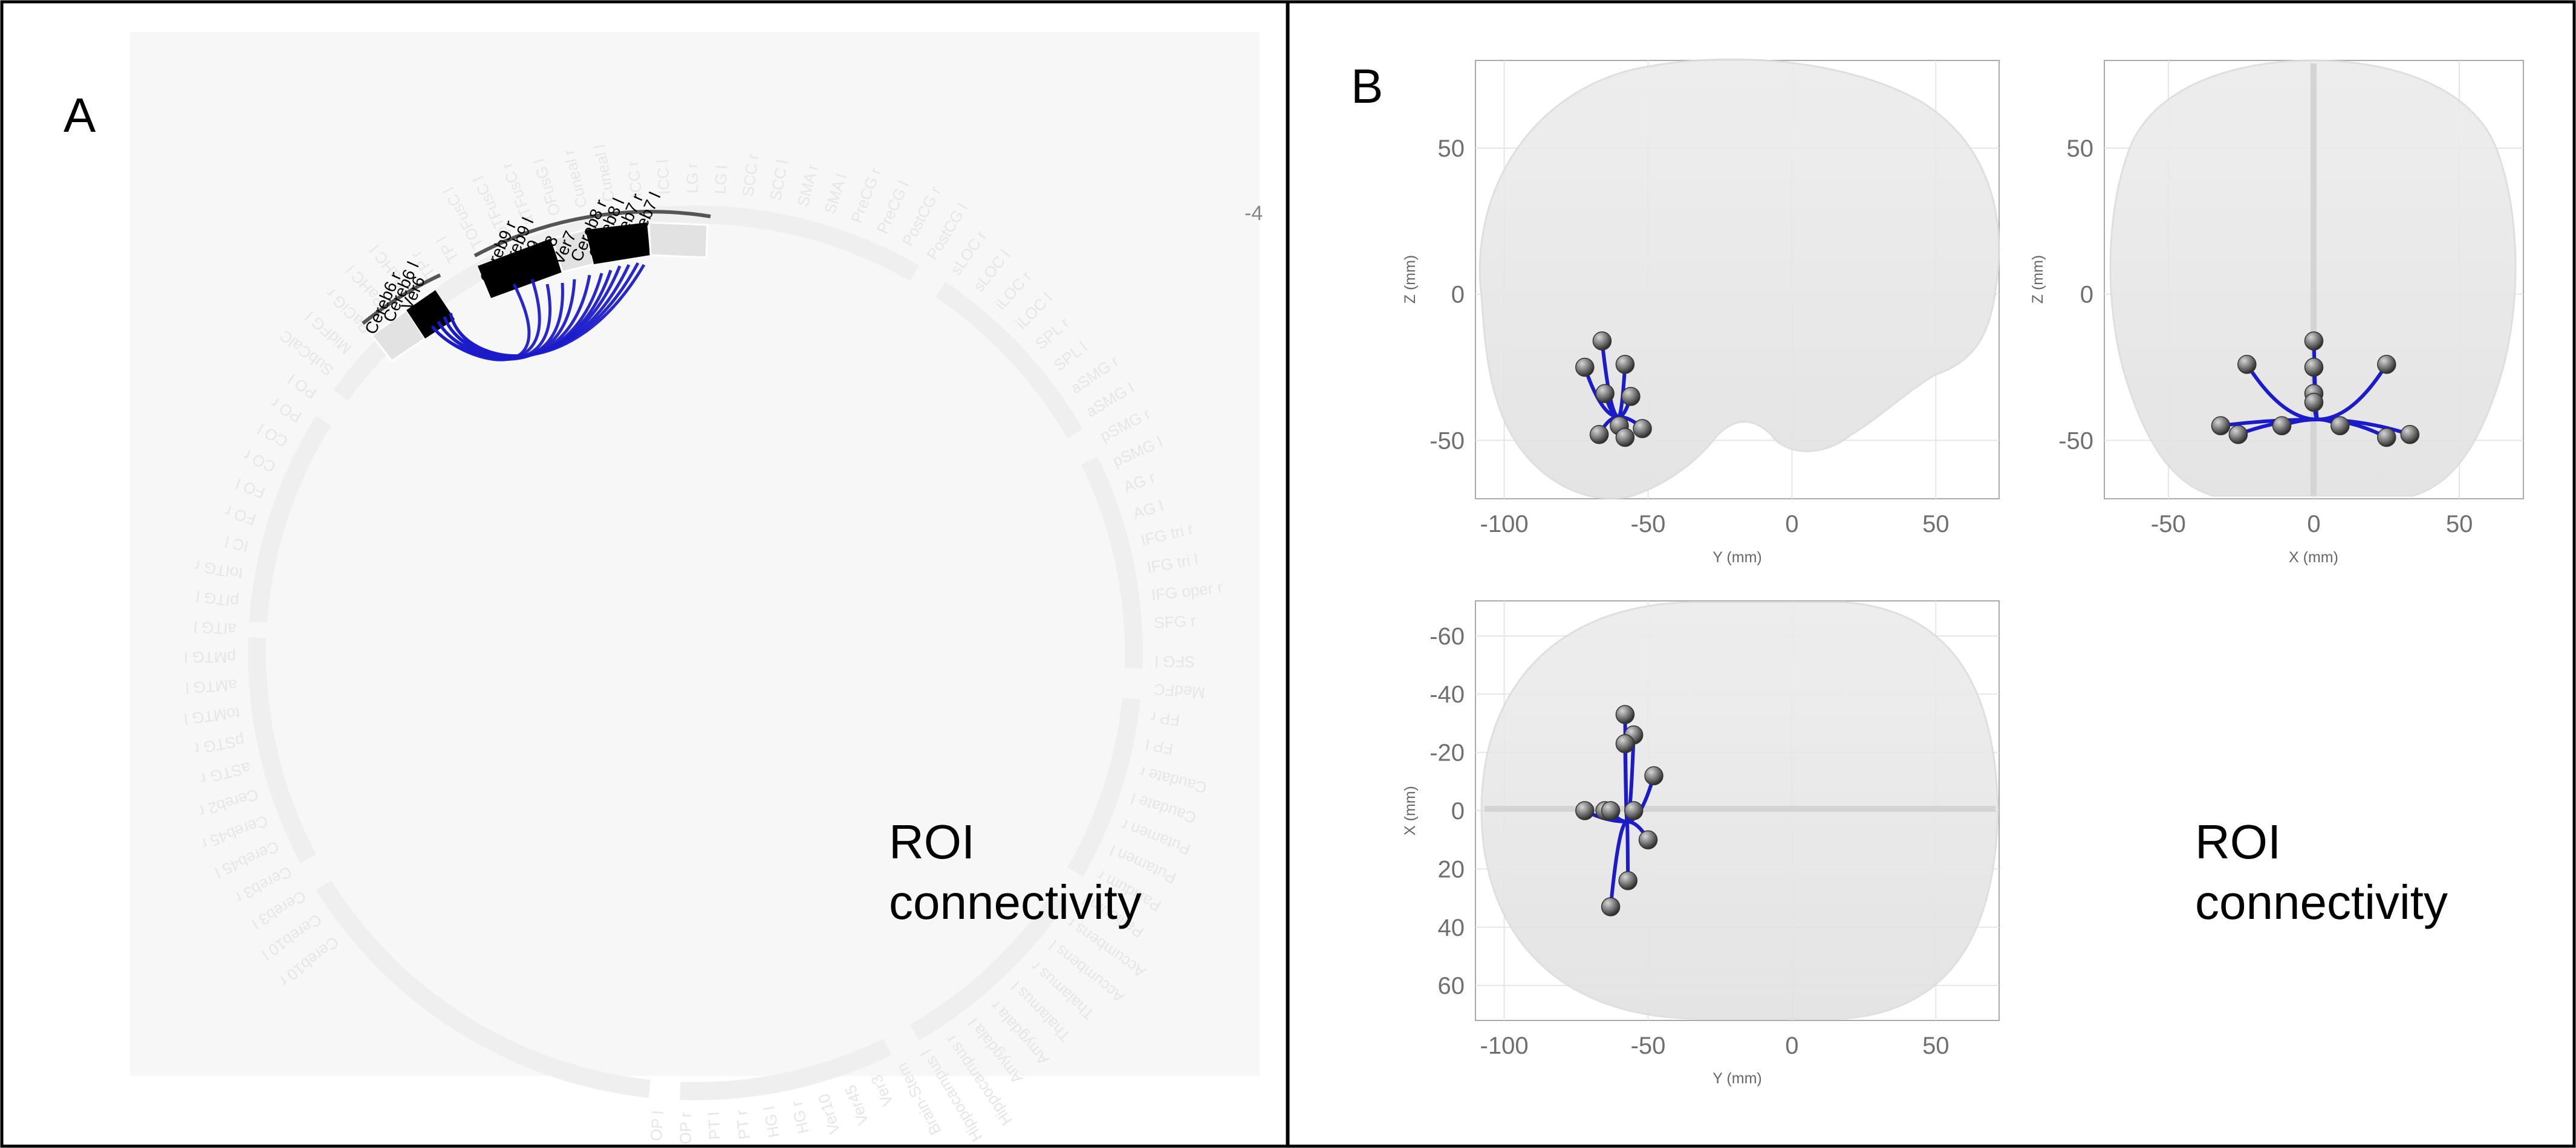 Image resolution: width=2576 pixels, height=1148 pixels. Describe the element at coordinates (1447, 694) in the screenshot. I see `y-tick-label: -40` at that location.